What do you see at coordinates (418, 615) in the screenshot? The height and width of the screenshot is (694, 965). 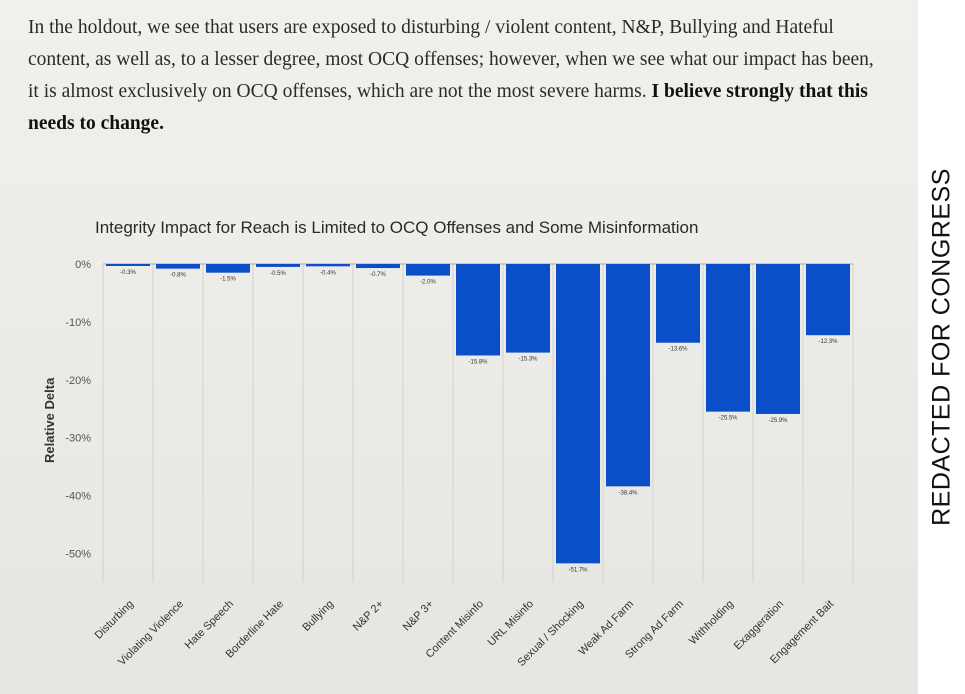 I see `x-tick-label: N&P 3+` at bounding box center [418, 615].